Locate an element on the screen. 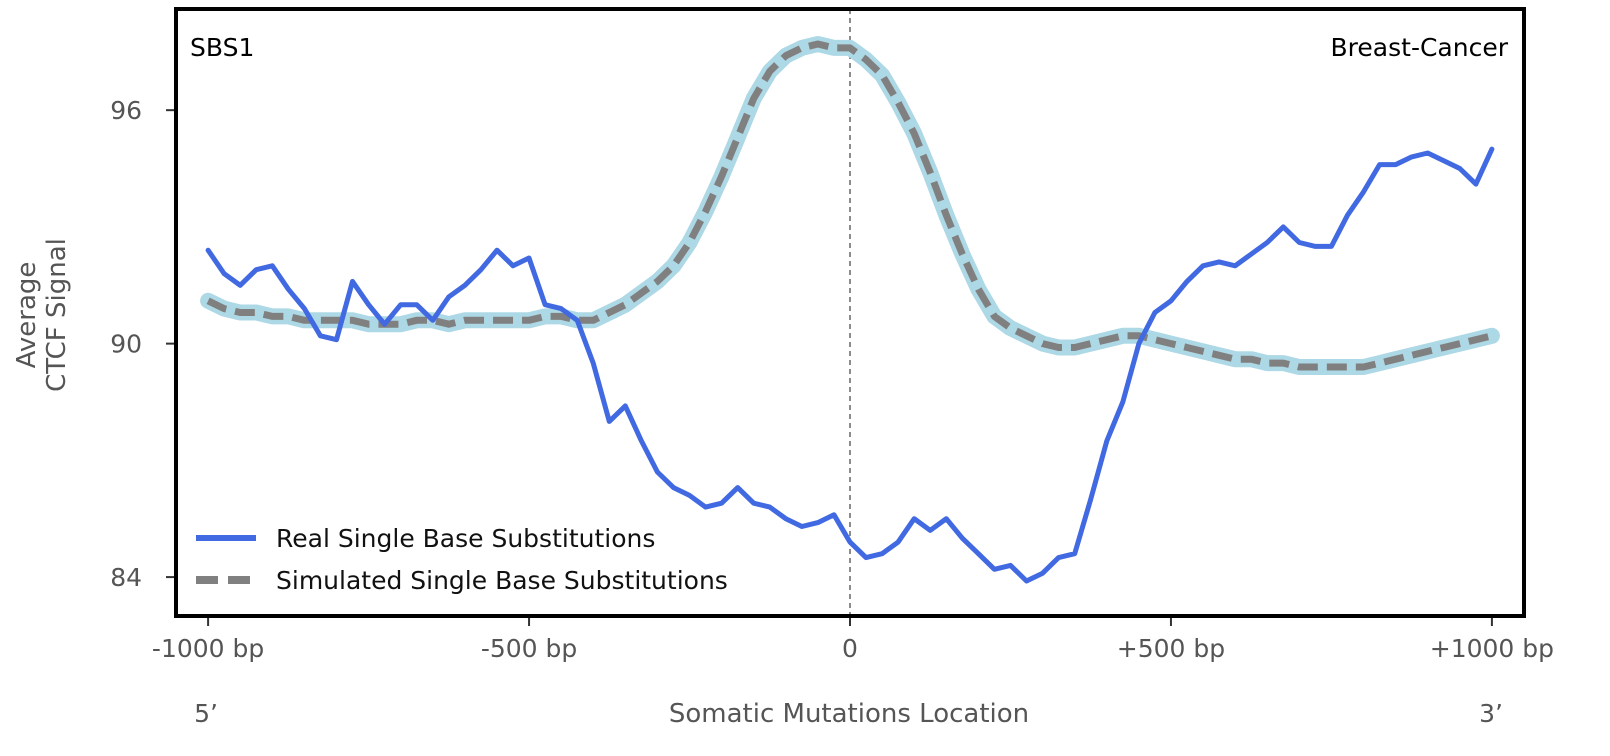 The height and width of the screenshot is (756, 1610). x-tick-label: -1000 bp is located at coordinates (208, 648).